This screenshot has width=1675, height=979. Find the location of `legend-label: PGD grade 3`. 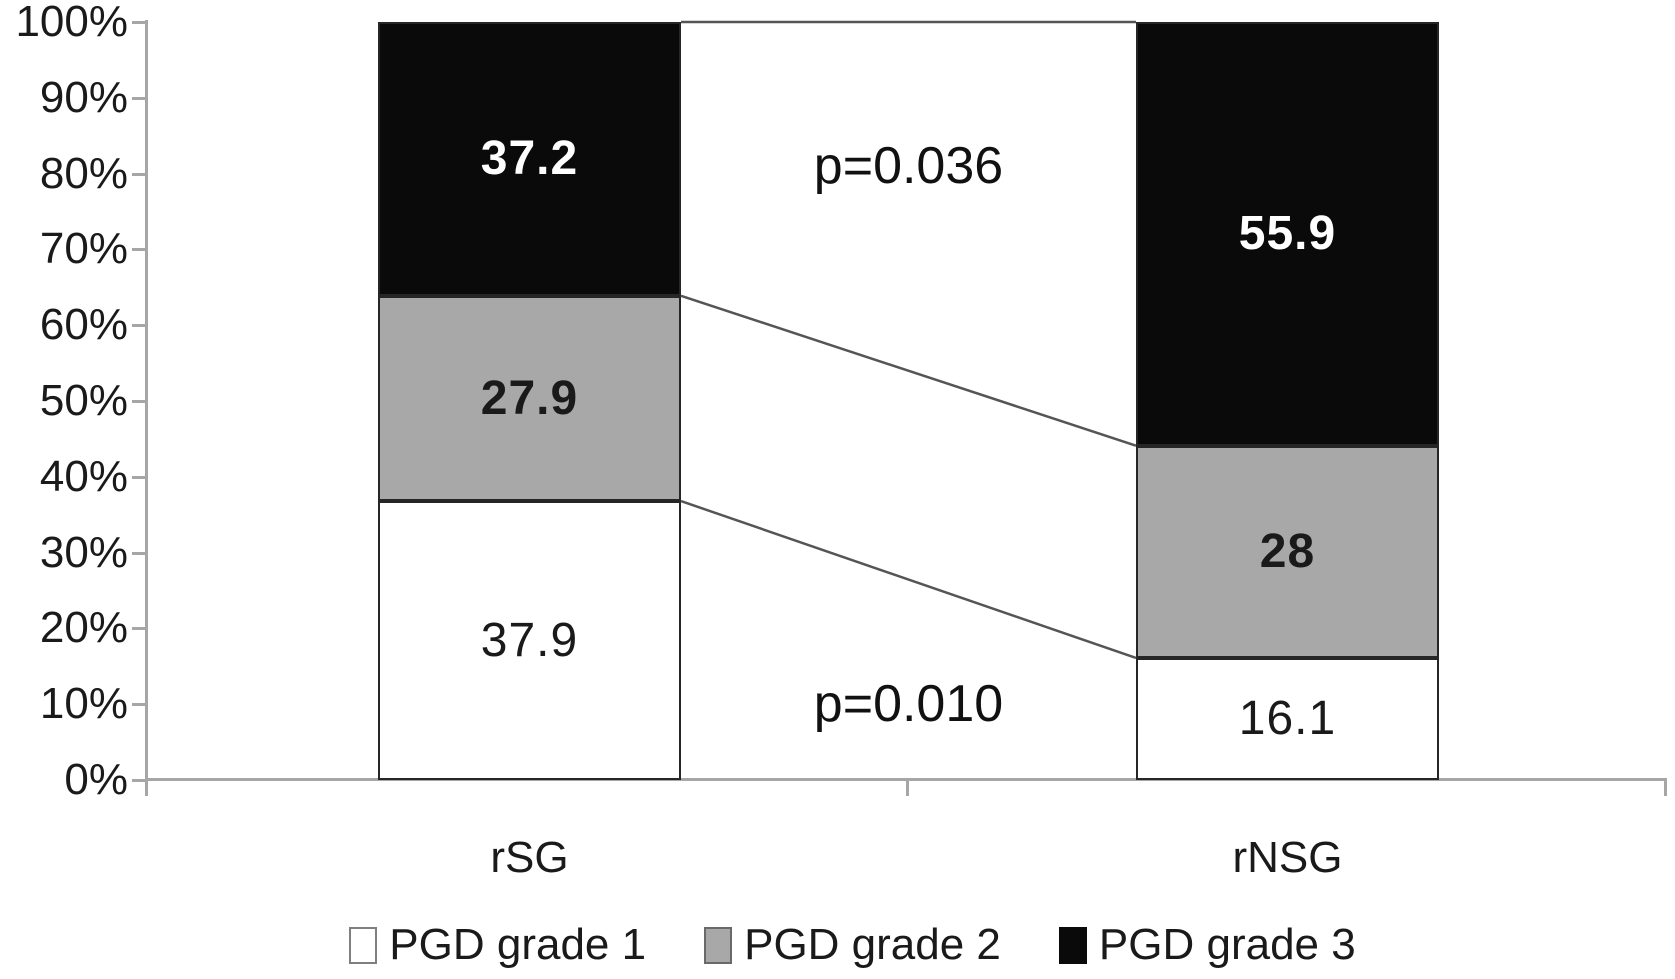

legend-label: PGD grade 3 is located at coordinates (1227, 944).